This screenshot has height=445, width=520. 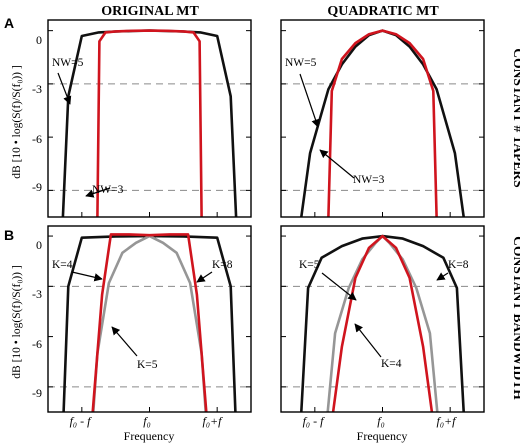 What do you see at coordinates (383, 11) in the screenshot?
I see `col-title-quadratic: QUADRATIC MT` at bounding box center [383, 11].